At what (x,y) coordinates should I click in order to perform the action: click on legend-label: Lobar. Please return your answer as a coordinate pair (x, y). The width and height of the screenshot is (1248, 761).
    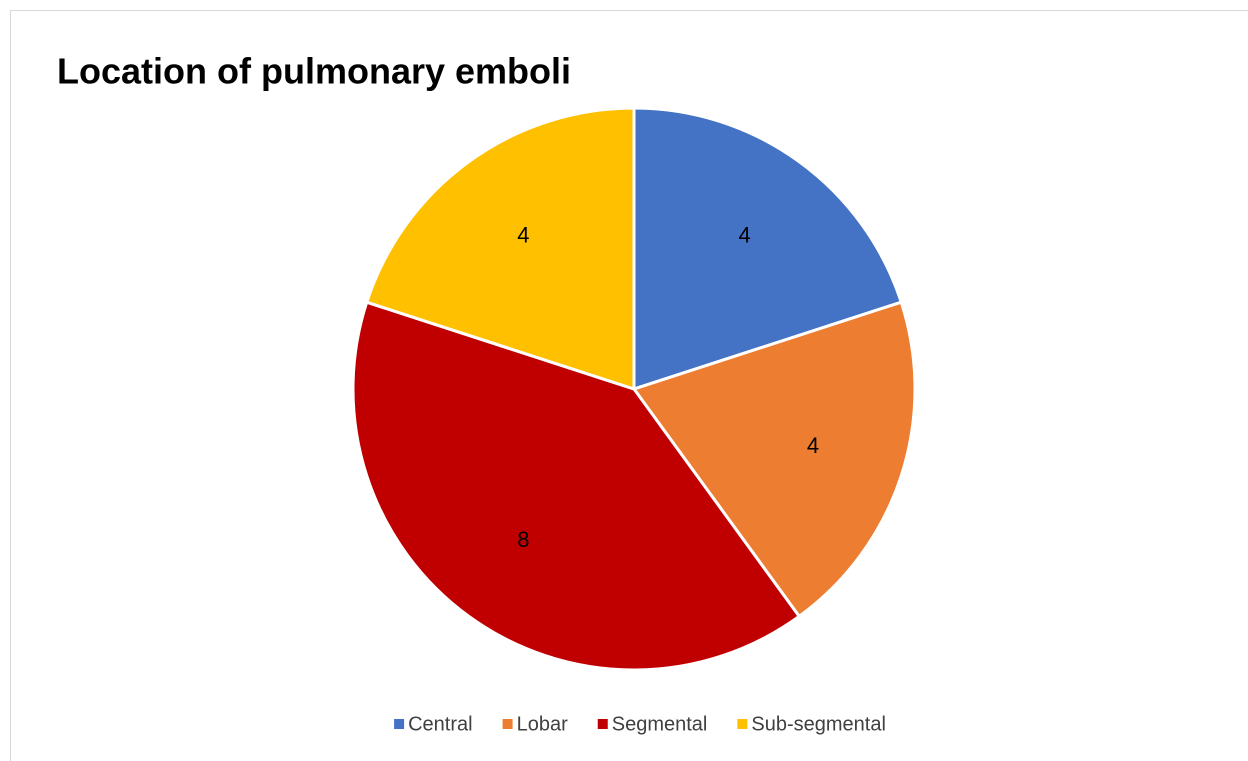
    Looking at the image, I should click on (542, 724).